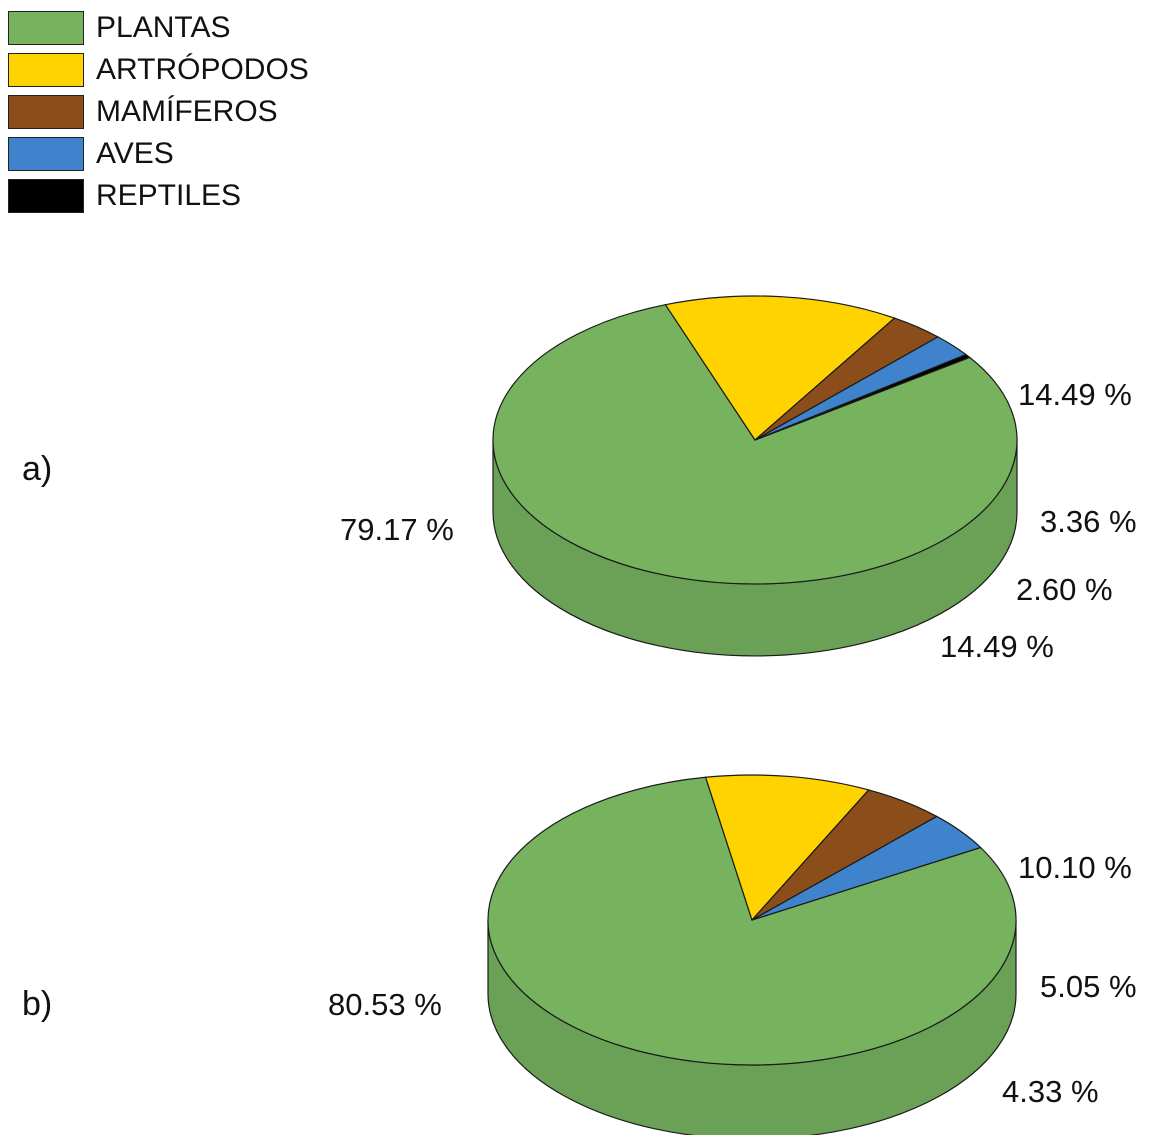 The image size is (1159, 1135). Describe the element at coordinates (862, 397) in the screenshot. I see `pie-slice-reptiles` at that location.